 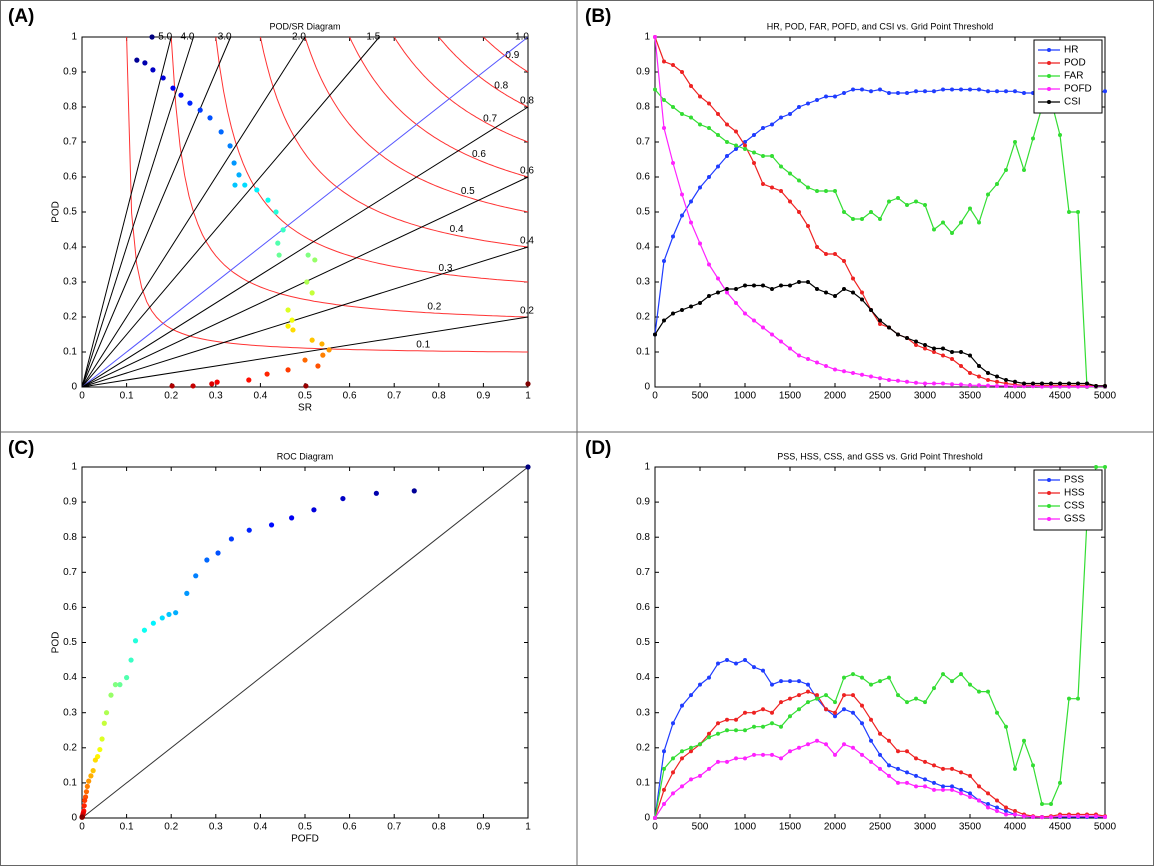 I want to click on x-tick-label: 0.3, so click(x=216, y=827).